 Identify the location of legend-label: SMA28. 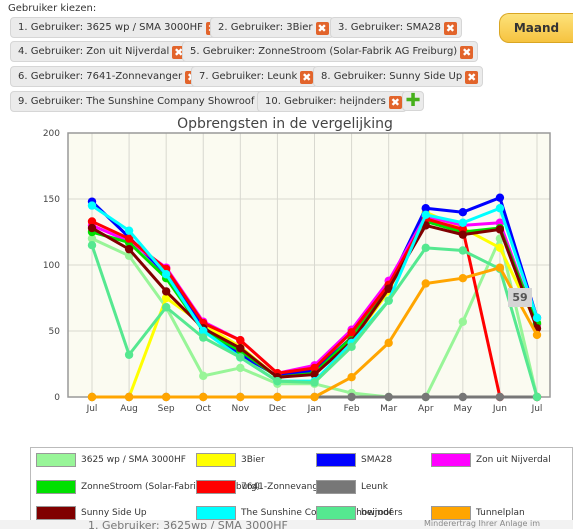
(377, 460).